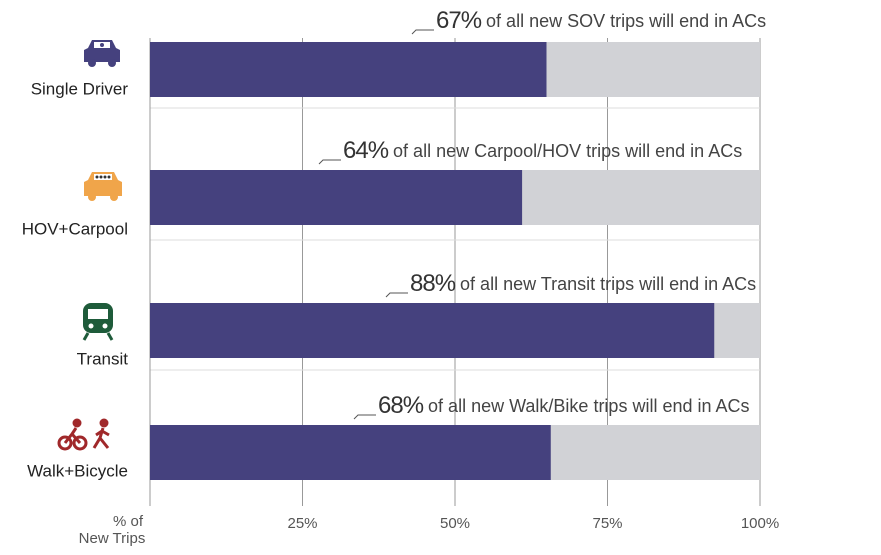  Describe the element at coordinates (77, 470) in the screenshot. I see `category-label: Walk+Bicycle` at that location.